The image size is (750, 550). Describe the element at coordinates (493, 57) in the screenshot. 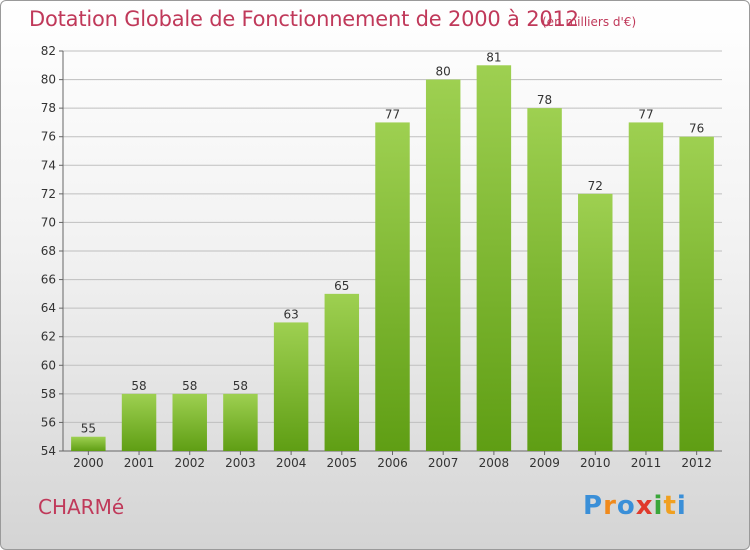

I see `data-label: 81` at that location.